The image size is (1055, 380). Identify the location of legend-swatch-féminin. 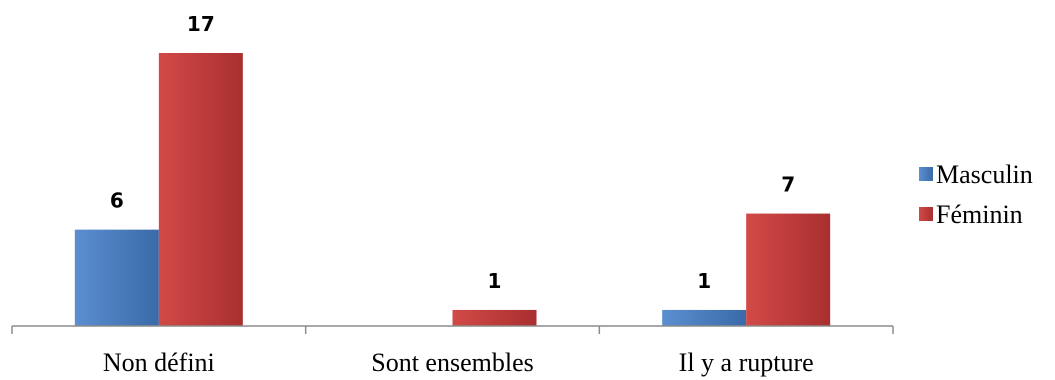
(926, 214).